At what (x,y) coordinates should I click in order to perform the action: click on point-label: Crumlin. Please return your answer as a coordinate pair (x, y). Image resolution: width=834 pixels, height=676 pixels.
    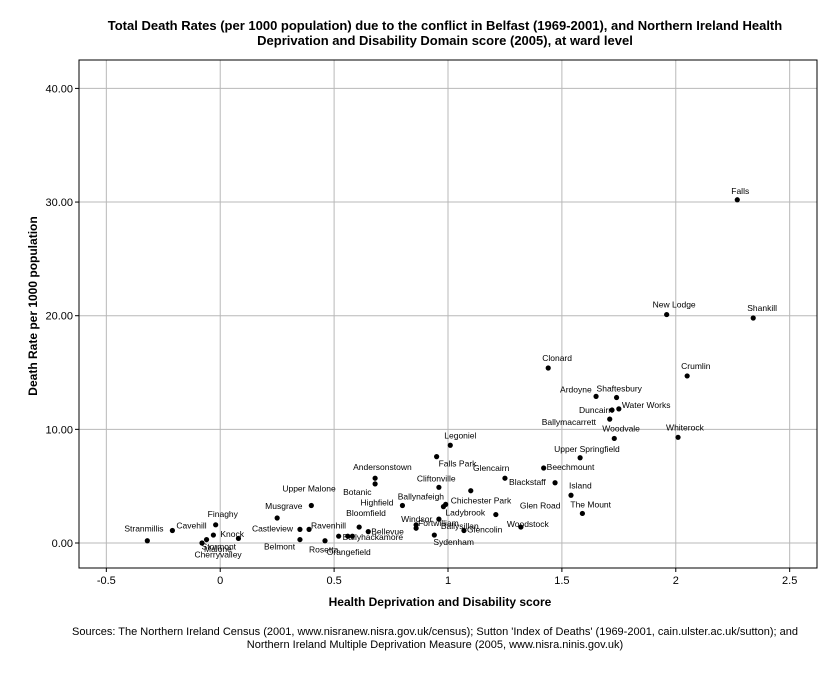
    Looking at the image, I should click on (696, 366).